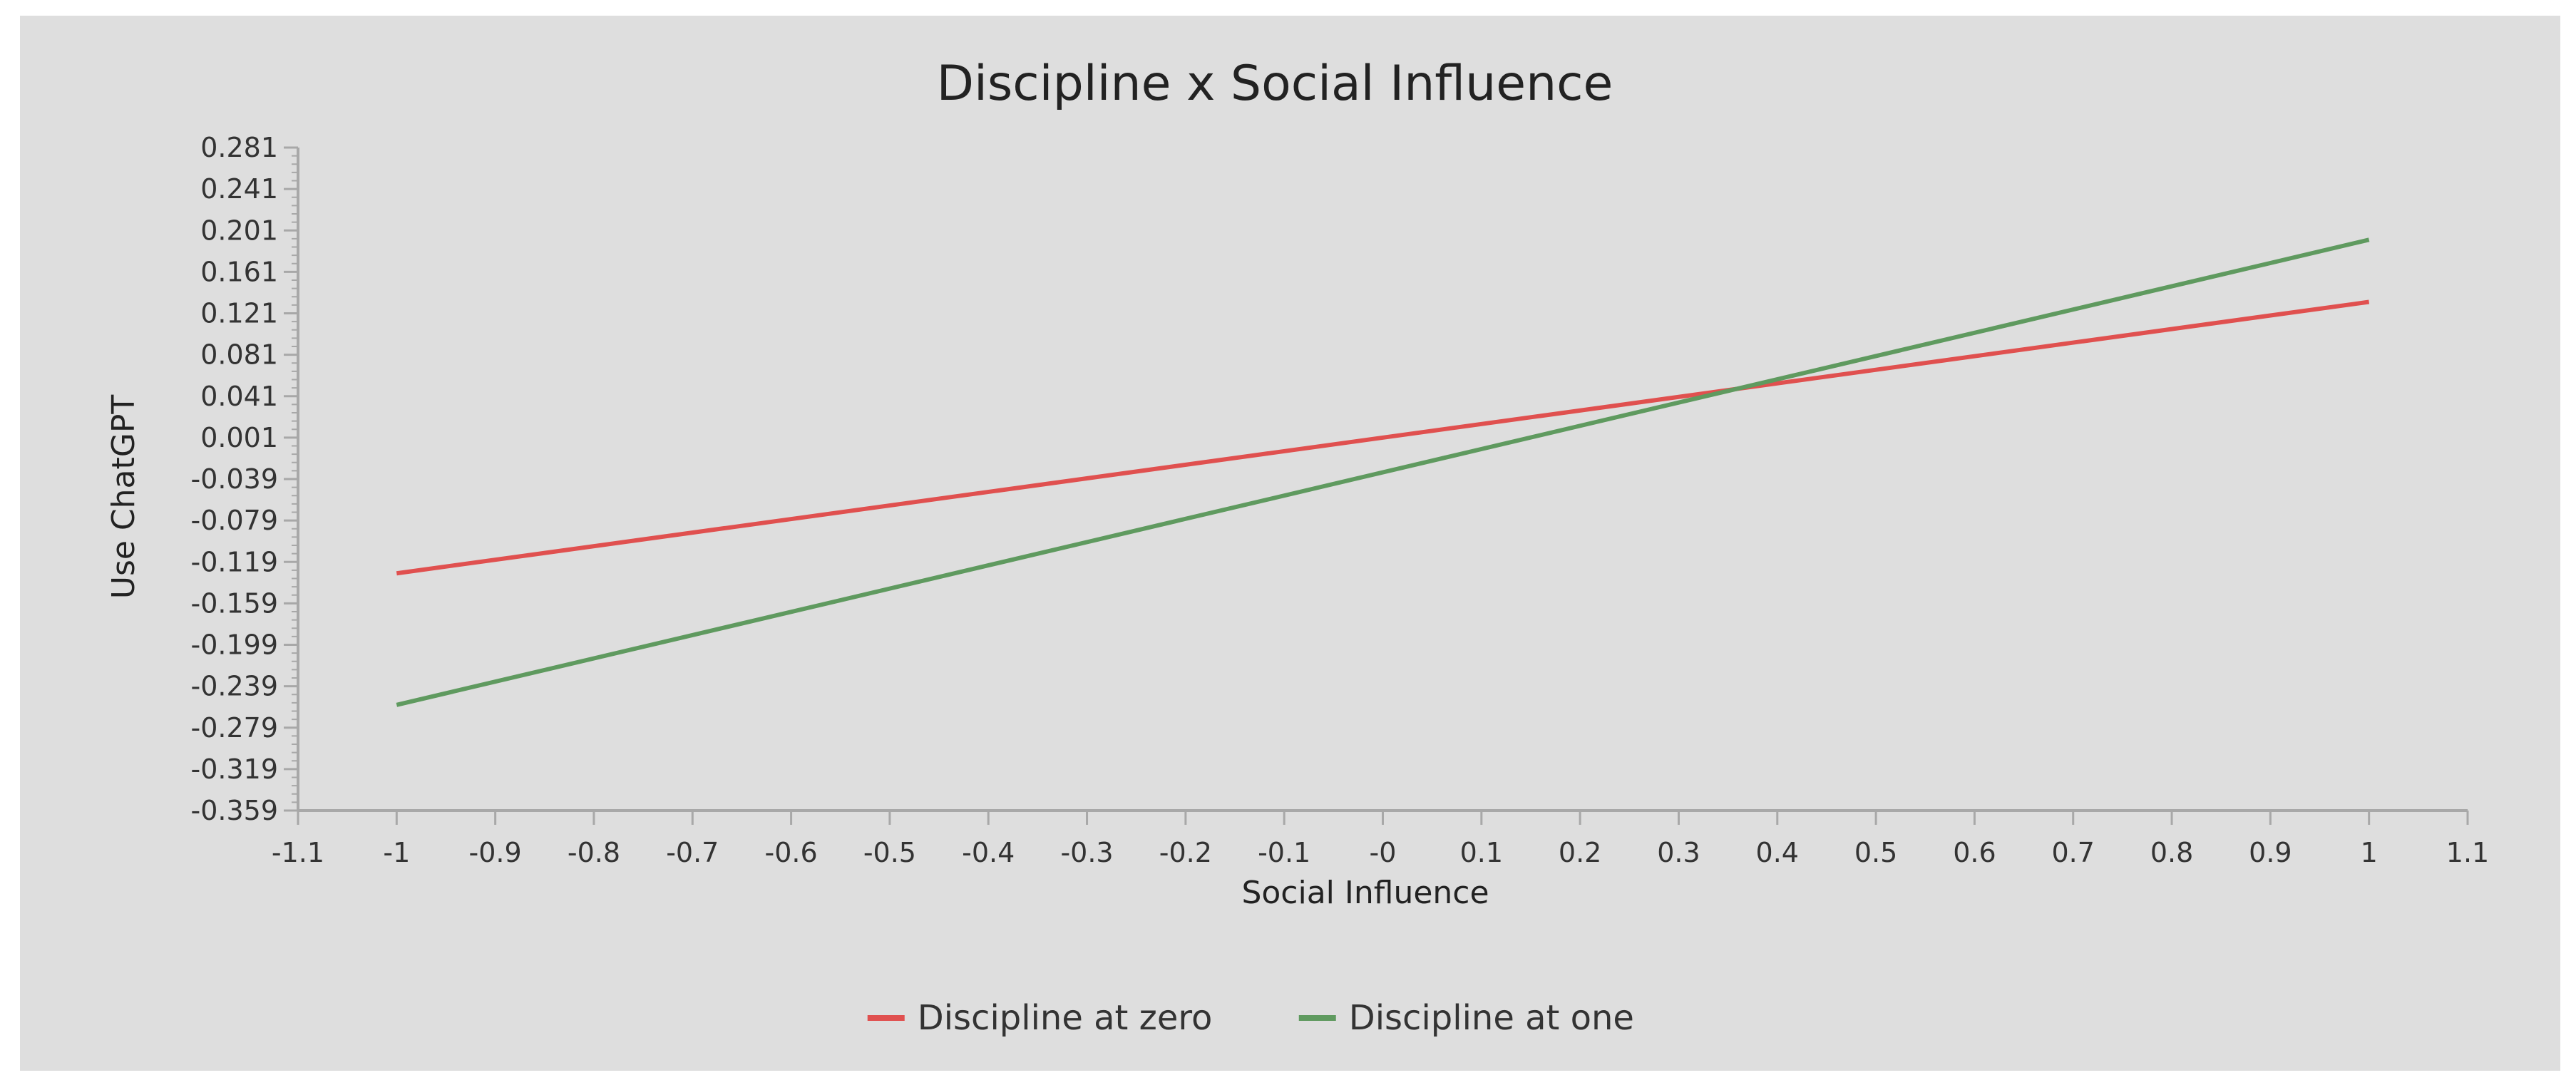  Describe the element at coordinates (495, 852) in the screenshot. I see `x-tick-label: -0.9` at that location.